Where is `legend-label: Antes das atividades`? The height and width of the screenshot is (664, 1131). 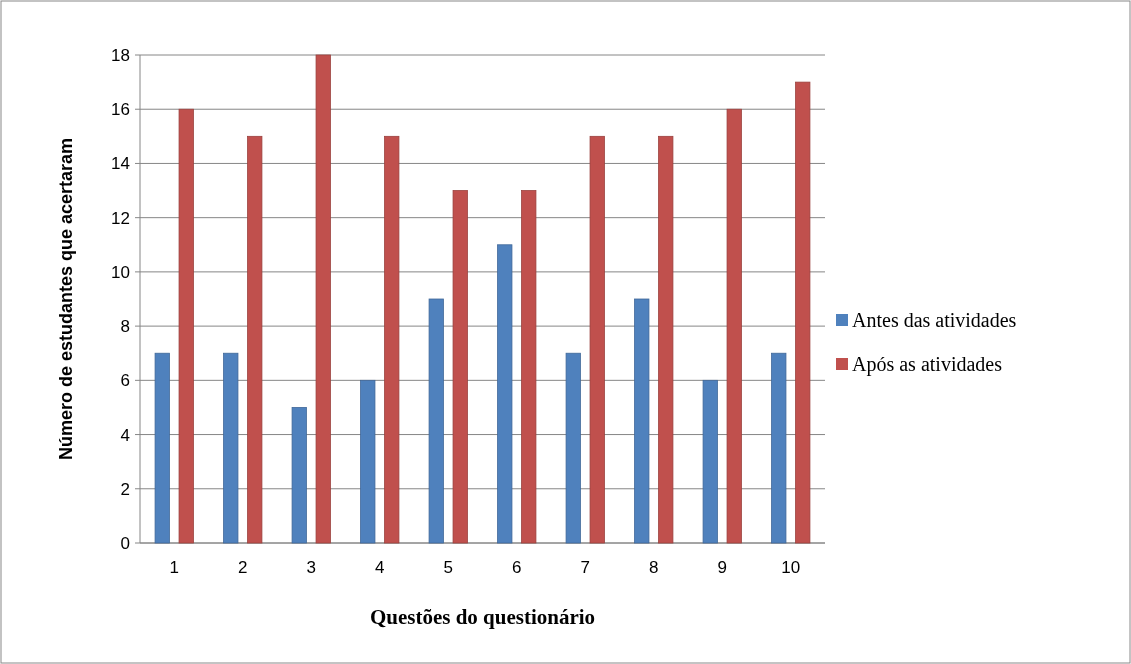 legend-label: Antes das atividades is located at coordinates (934, 320).